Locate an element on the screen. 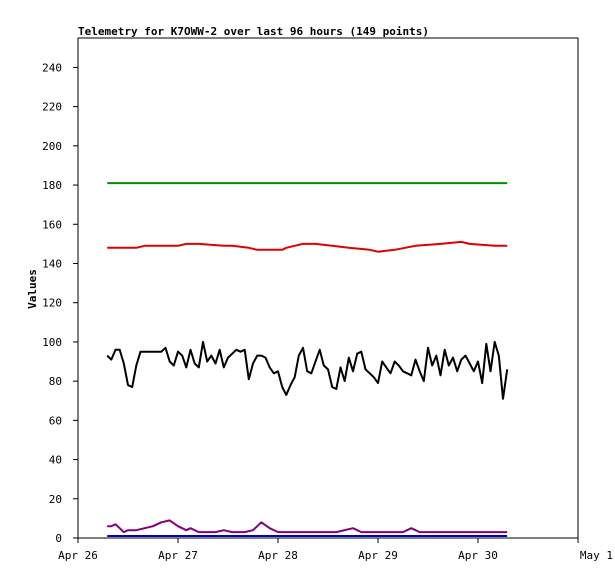 Image resolution: width=615 pixels, height=579 pixels. y-axis: 0 20 40 60 80 100 120 140 160 180 200 220 240 is located at coordinates (60, 303).